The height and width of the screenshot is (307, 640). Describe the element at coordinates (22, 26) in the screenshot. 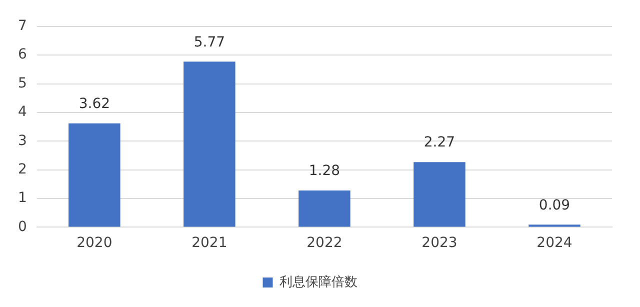

I see `y-tick-label: 7` at that location.